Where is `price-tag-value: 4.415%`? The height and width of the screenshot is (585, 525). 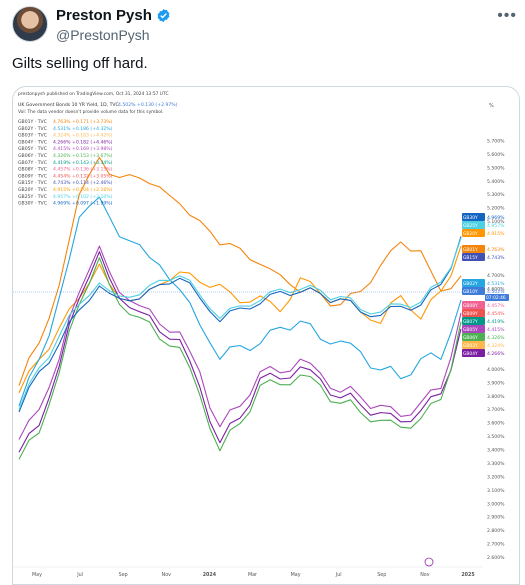 price-tag-value: 4.415% is located at coordinates (496, 330).